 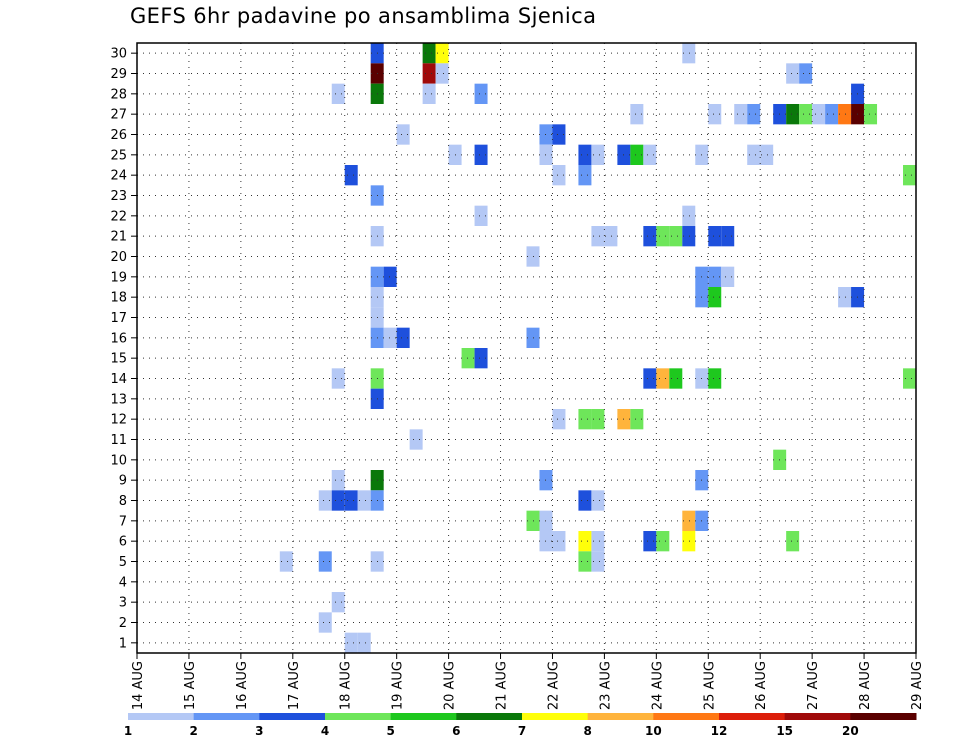 I want to click on y-tick-label: 18, so click(x=118, y=298).